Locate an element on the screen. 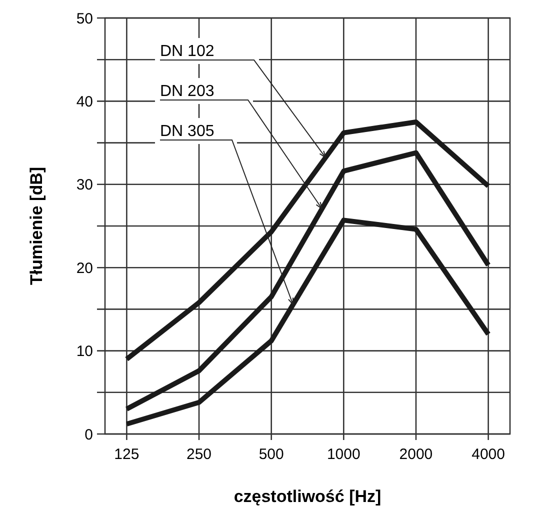 This screenshot has width=542, height=519. x-axis-title: częstotliwość [Hz] is located at coordinates (308, 496).